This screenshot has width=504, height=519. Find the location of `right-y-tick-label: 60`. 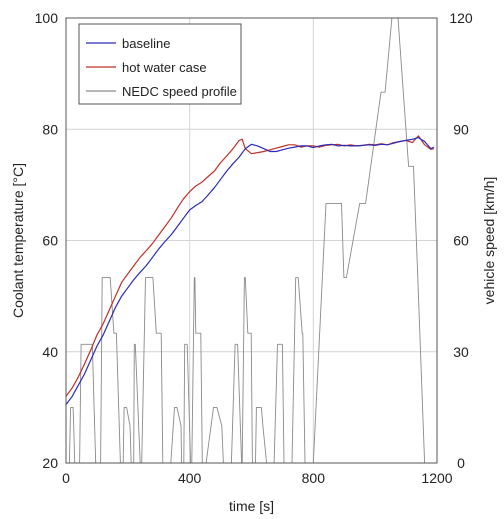

right-y-tick-label: 60 is located at coordinates (461, 241).